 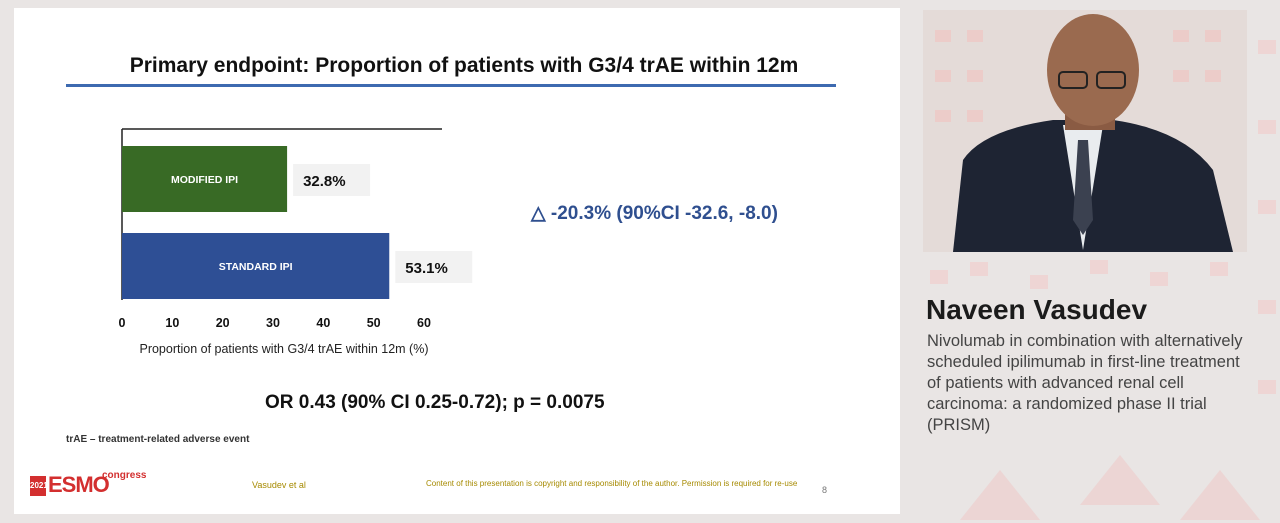 I want to click on x-tick-label: 30, so click(x=273, y=323).